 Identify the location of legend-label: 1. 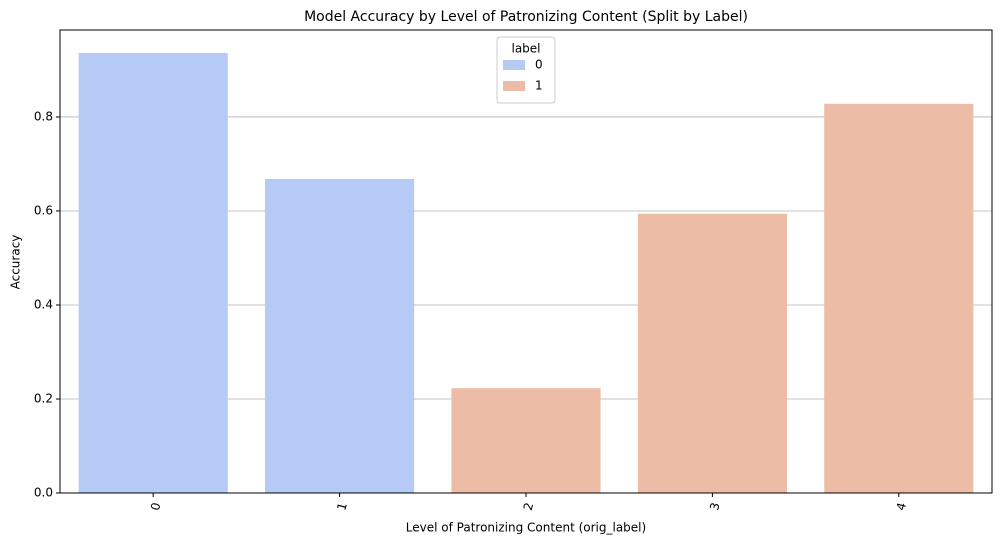
(539, 86).